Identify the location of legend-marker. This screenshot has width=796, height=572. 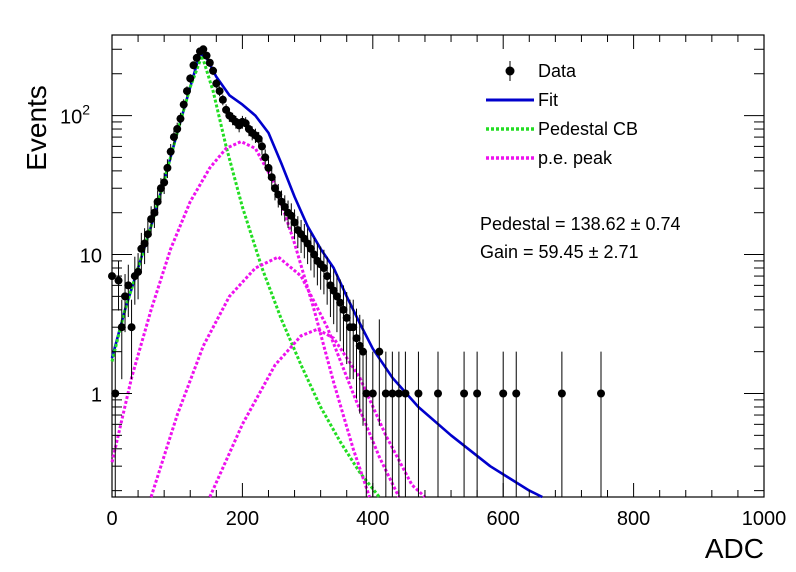
(510, 71).